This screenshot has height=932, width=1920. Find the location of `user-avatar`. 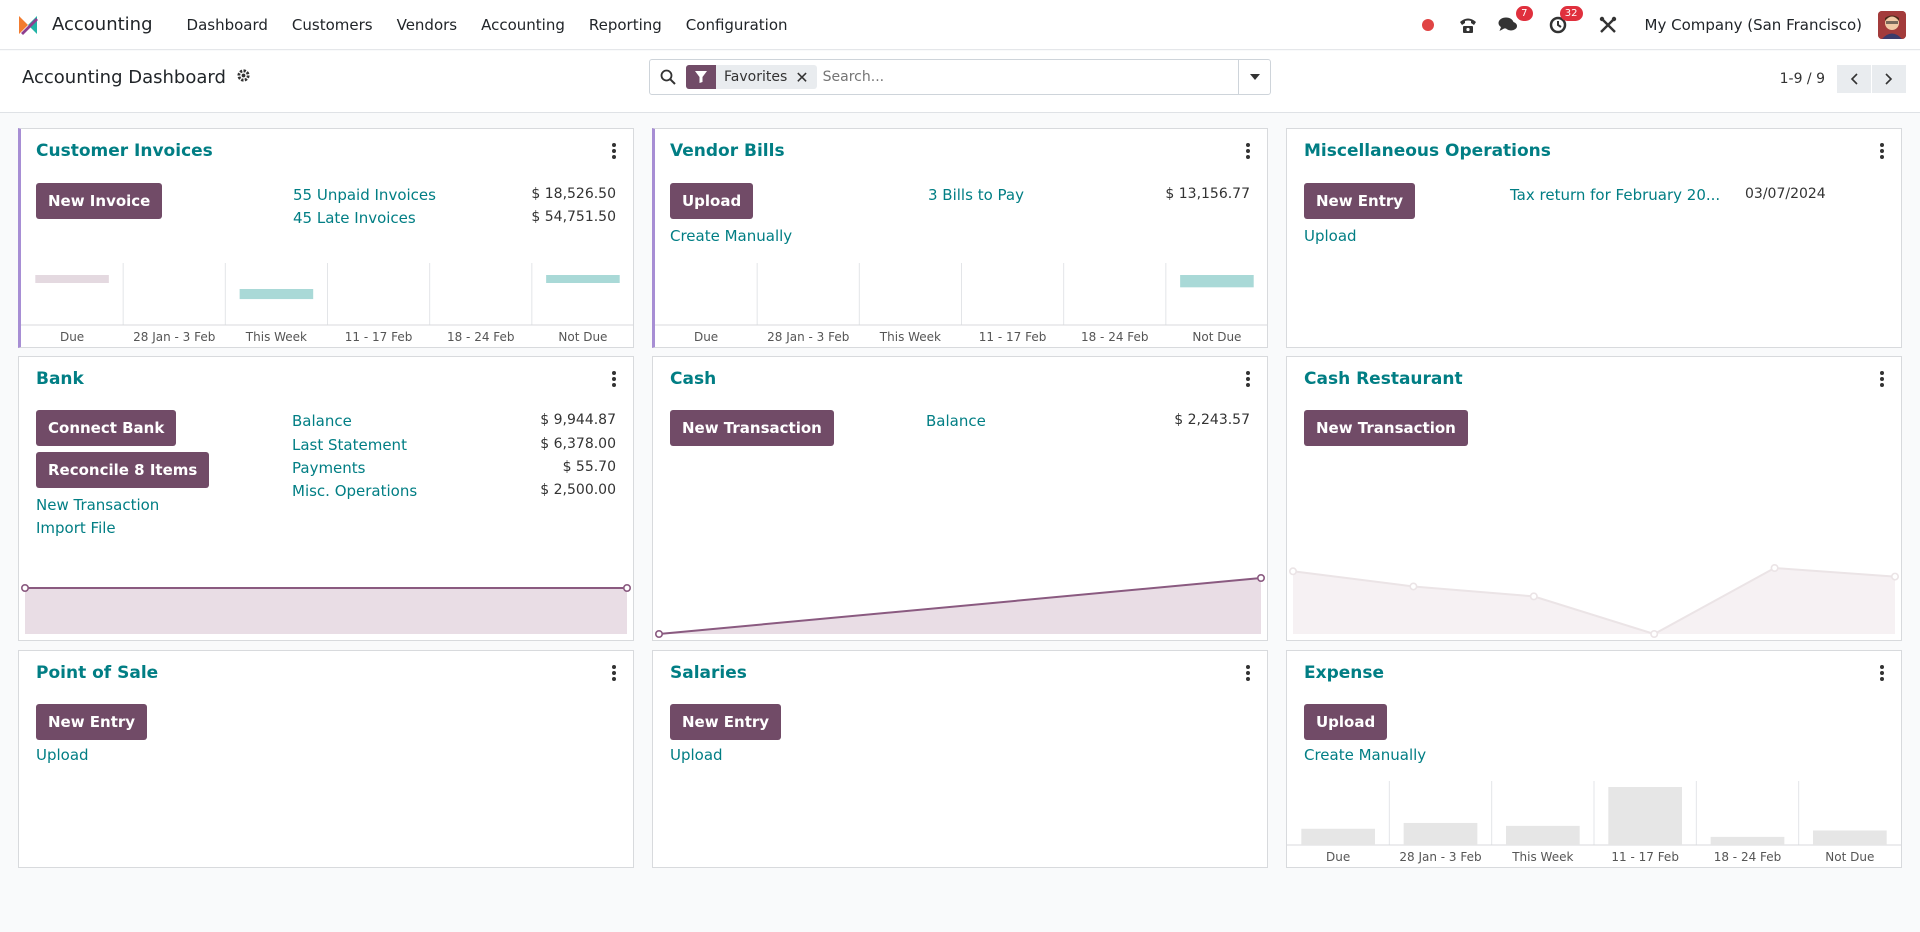

user-avatar is located at coordinates (1892, 25).